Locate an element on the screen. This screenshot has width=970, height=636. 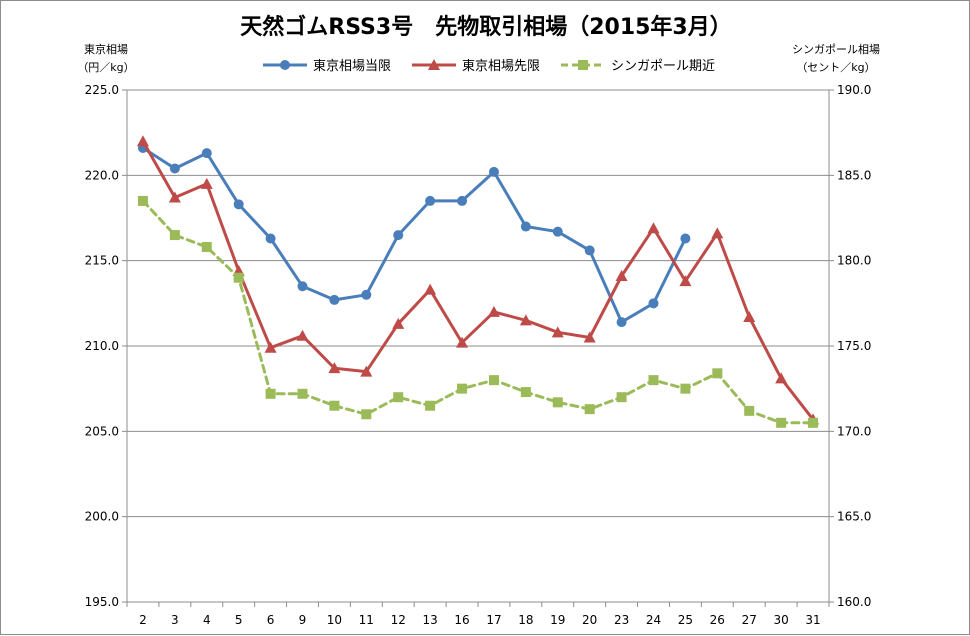
x-tick-label: 19 is located at coordinates (557, 620).